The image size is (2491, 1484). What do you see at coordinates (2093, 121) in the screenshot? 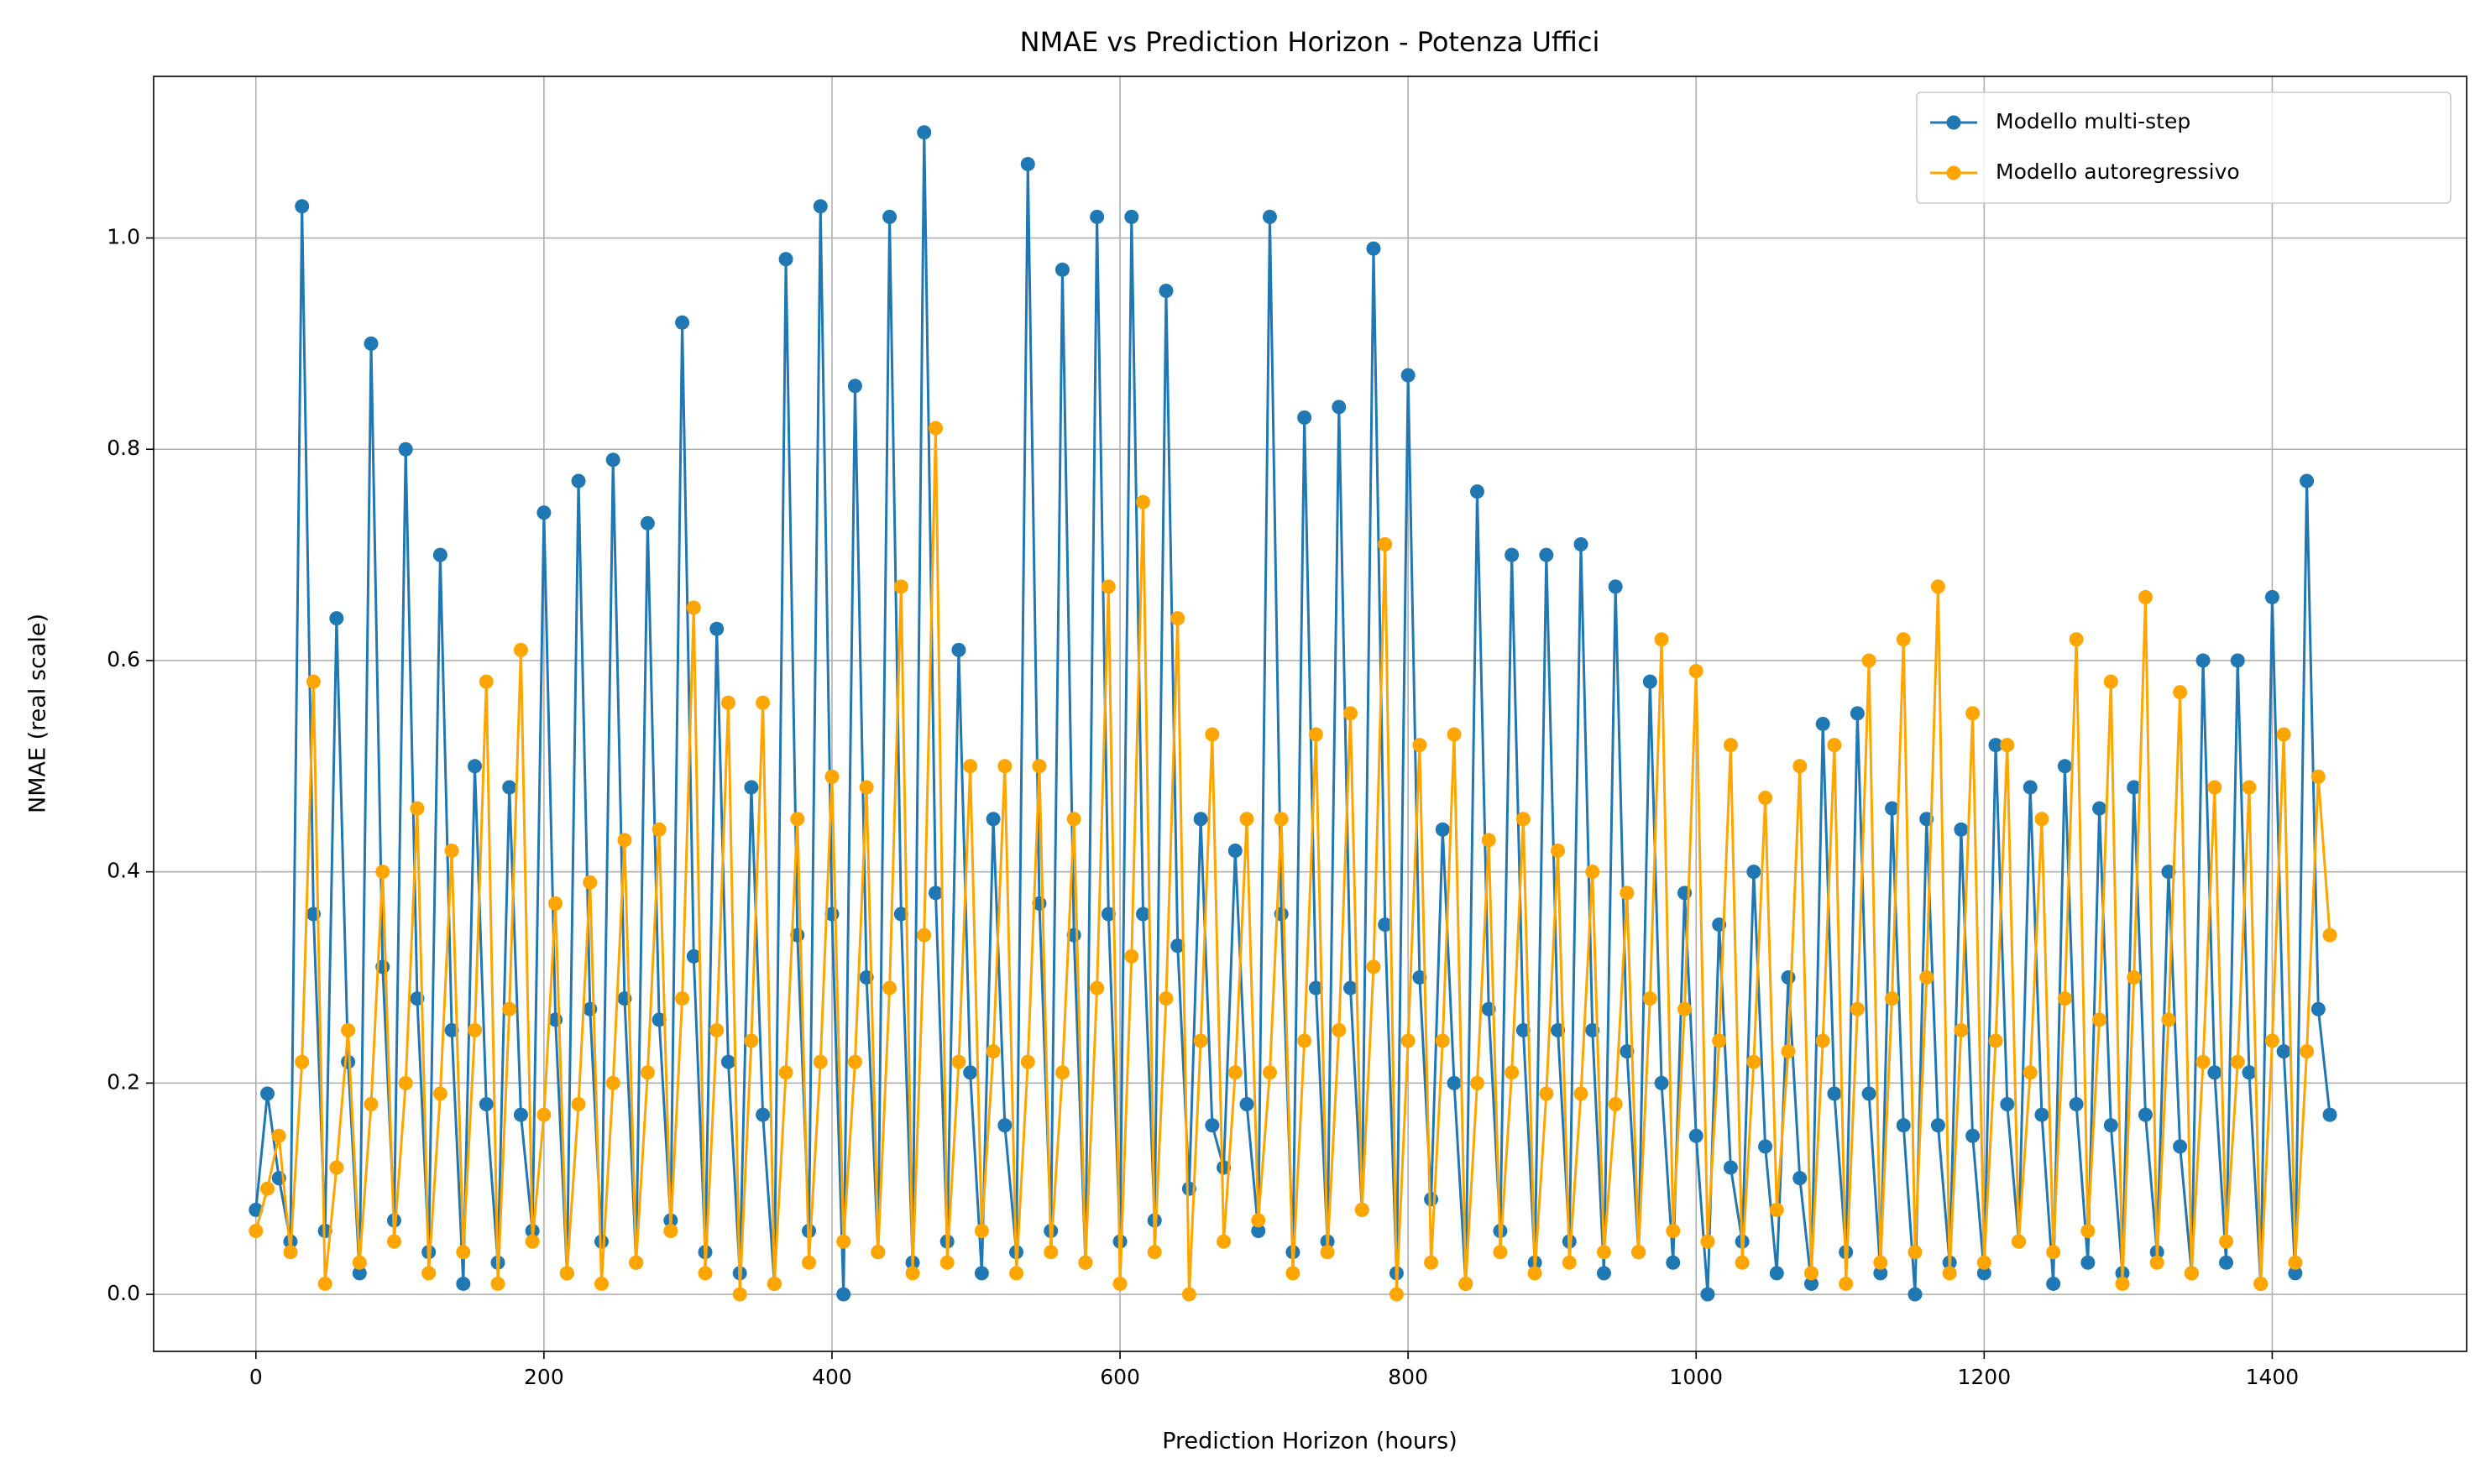
I see `legend-label: Modello multi-step` at bounding box center [2093, 121].